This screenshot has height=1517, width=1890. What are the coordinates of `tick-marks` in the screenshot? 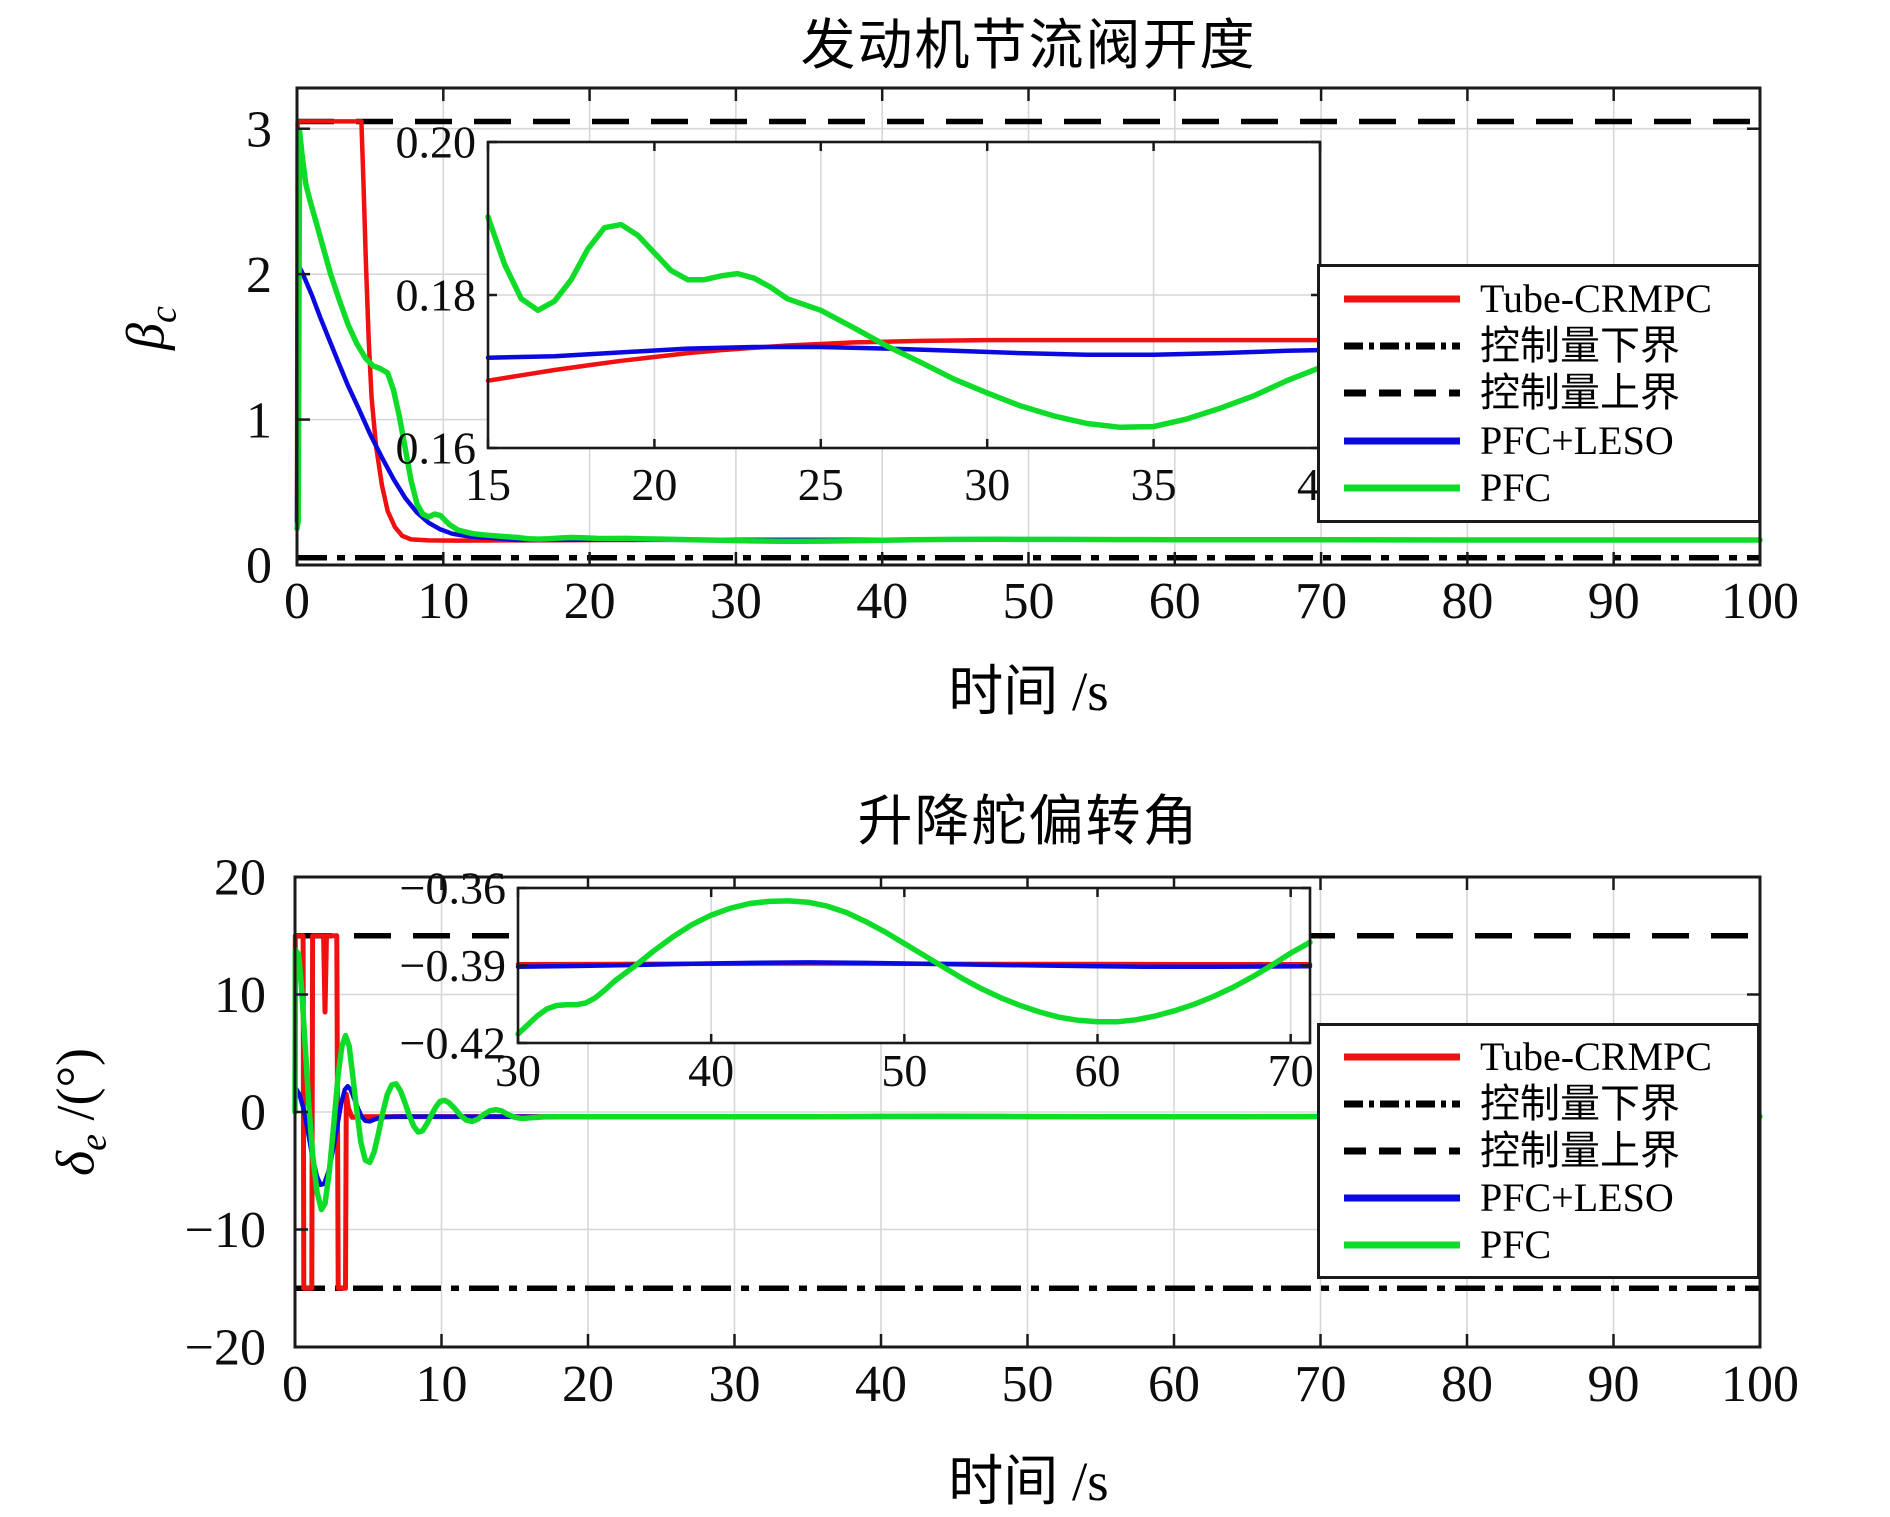 It's located at (913, 965).